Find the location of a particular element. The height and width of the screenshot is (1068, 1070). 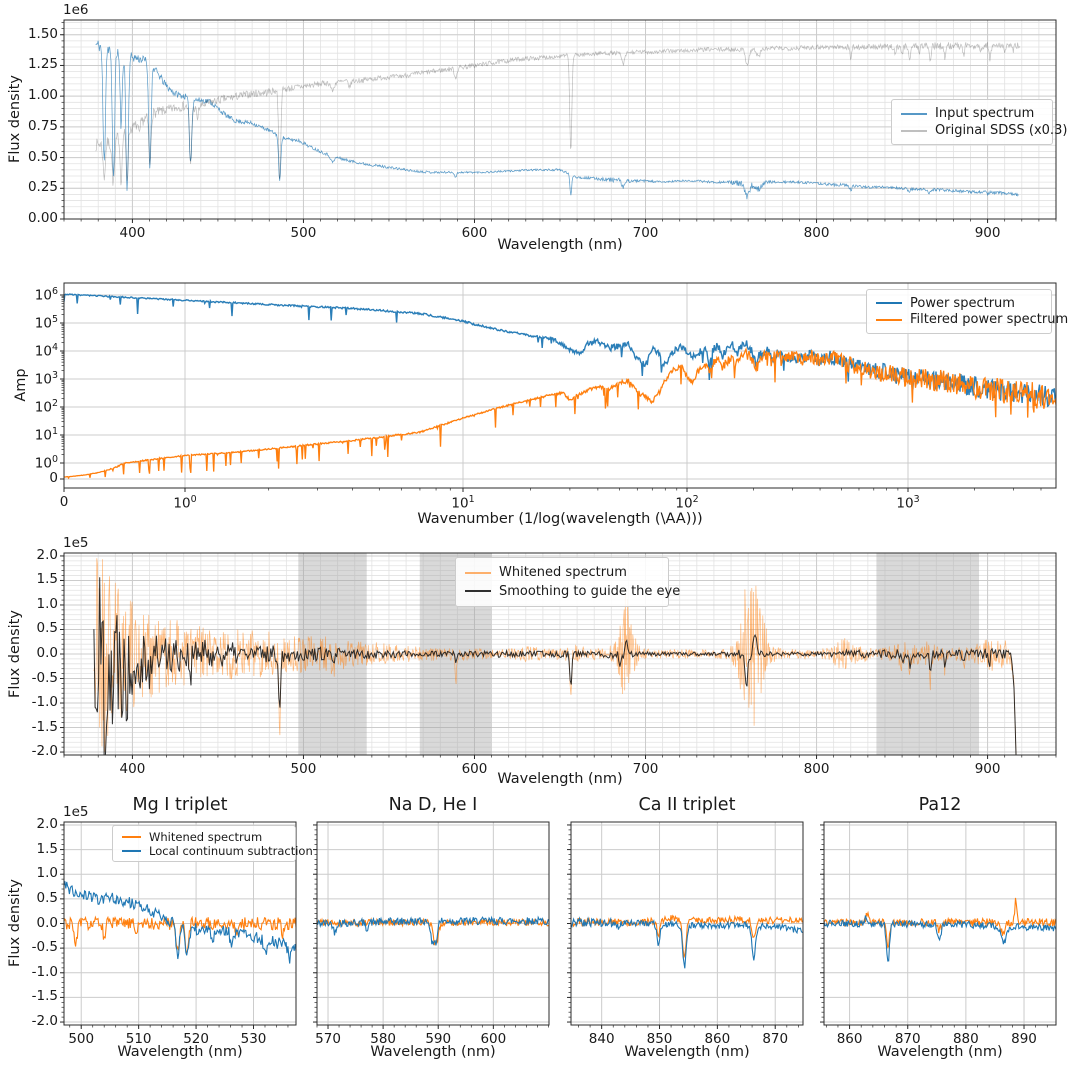

y-tick-label: 2.0 is located at coordinates (47, 554).